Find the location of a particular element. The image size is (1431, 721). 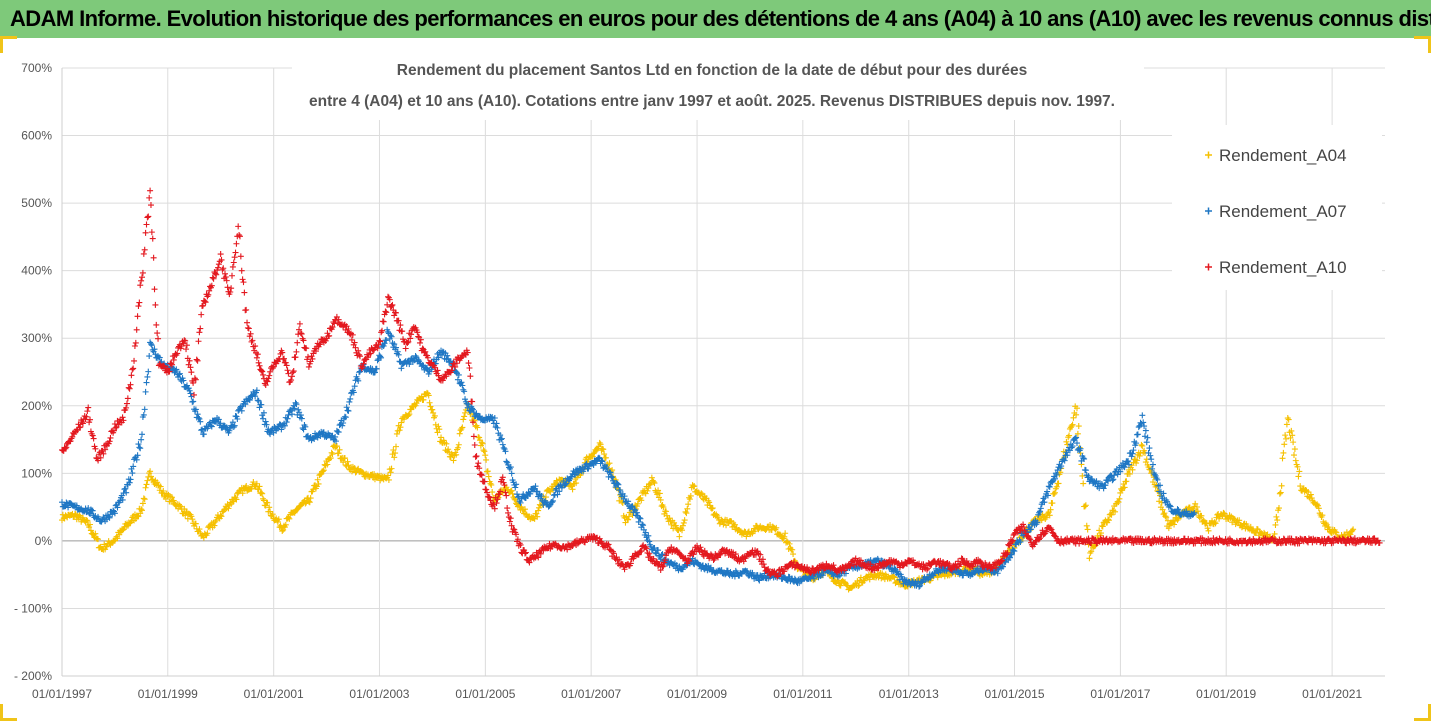

x-tick-label: 01/01/2005 is located at coordinates (485, 694).